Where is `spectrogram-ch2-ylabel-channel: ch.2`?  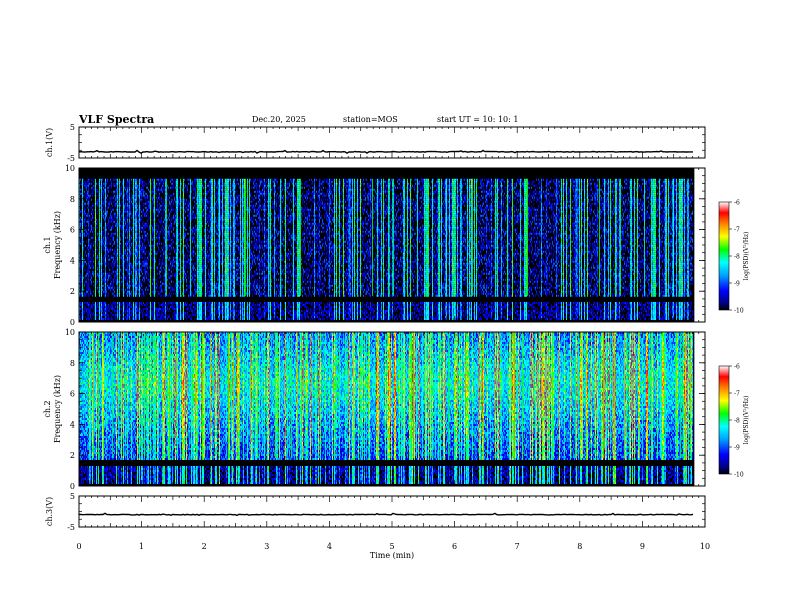 spectrogram-ch2-ylabel-channel: ch.2 is located at coordinates (47, 408).